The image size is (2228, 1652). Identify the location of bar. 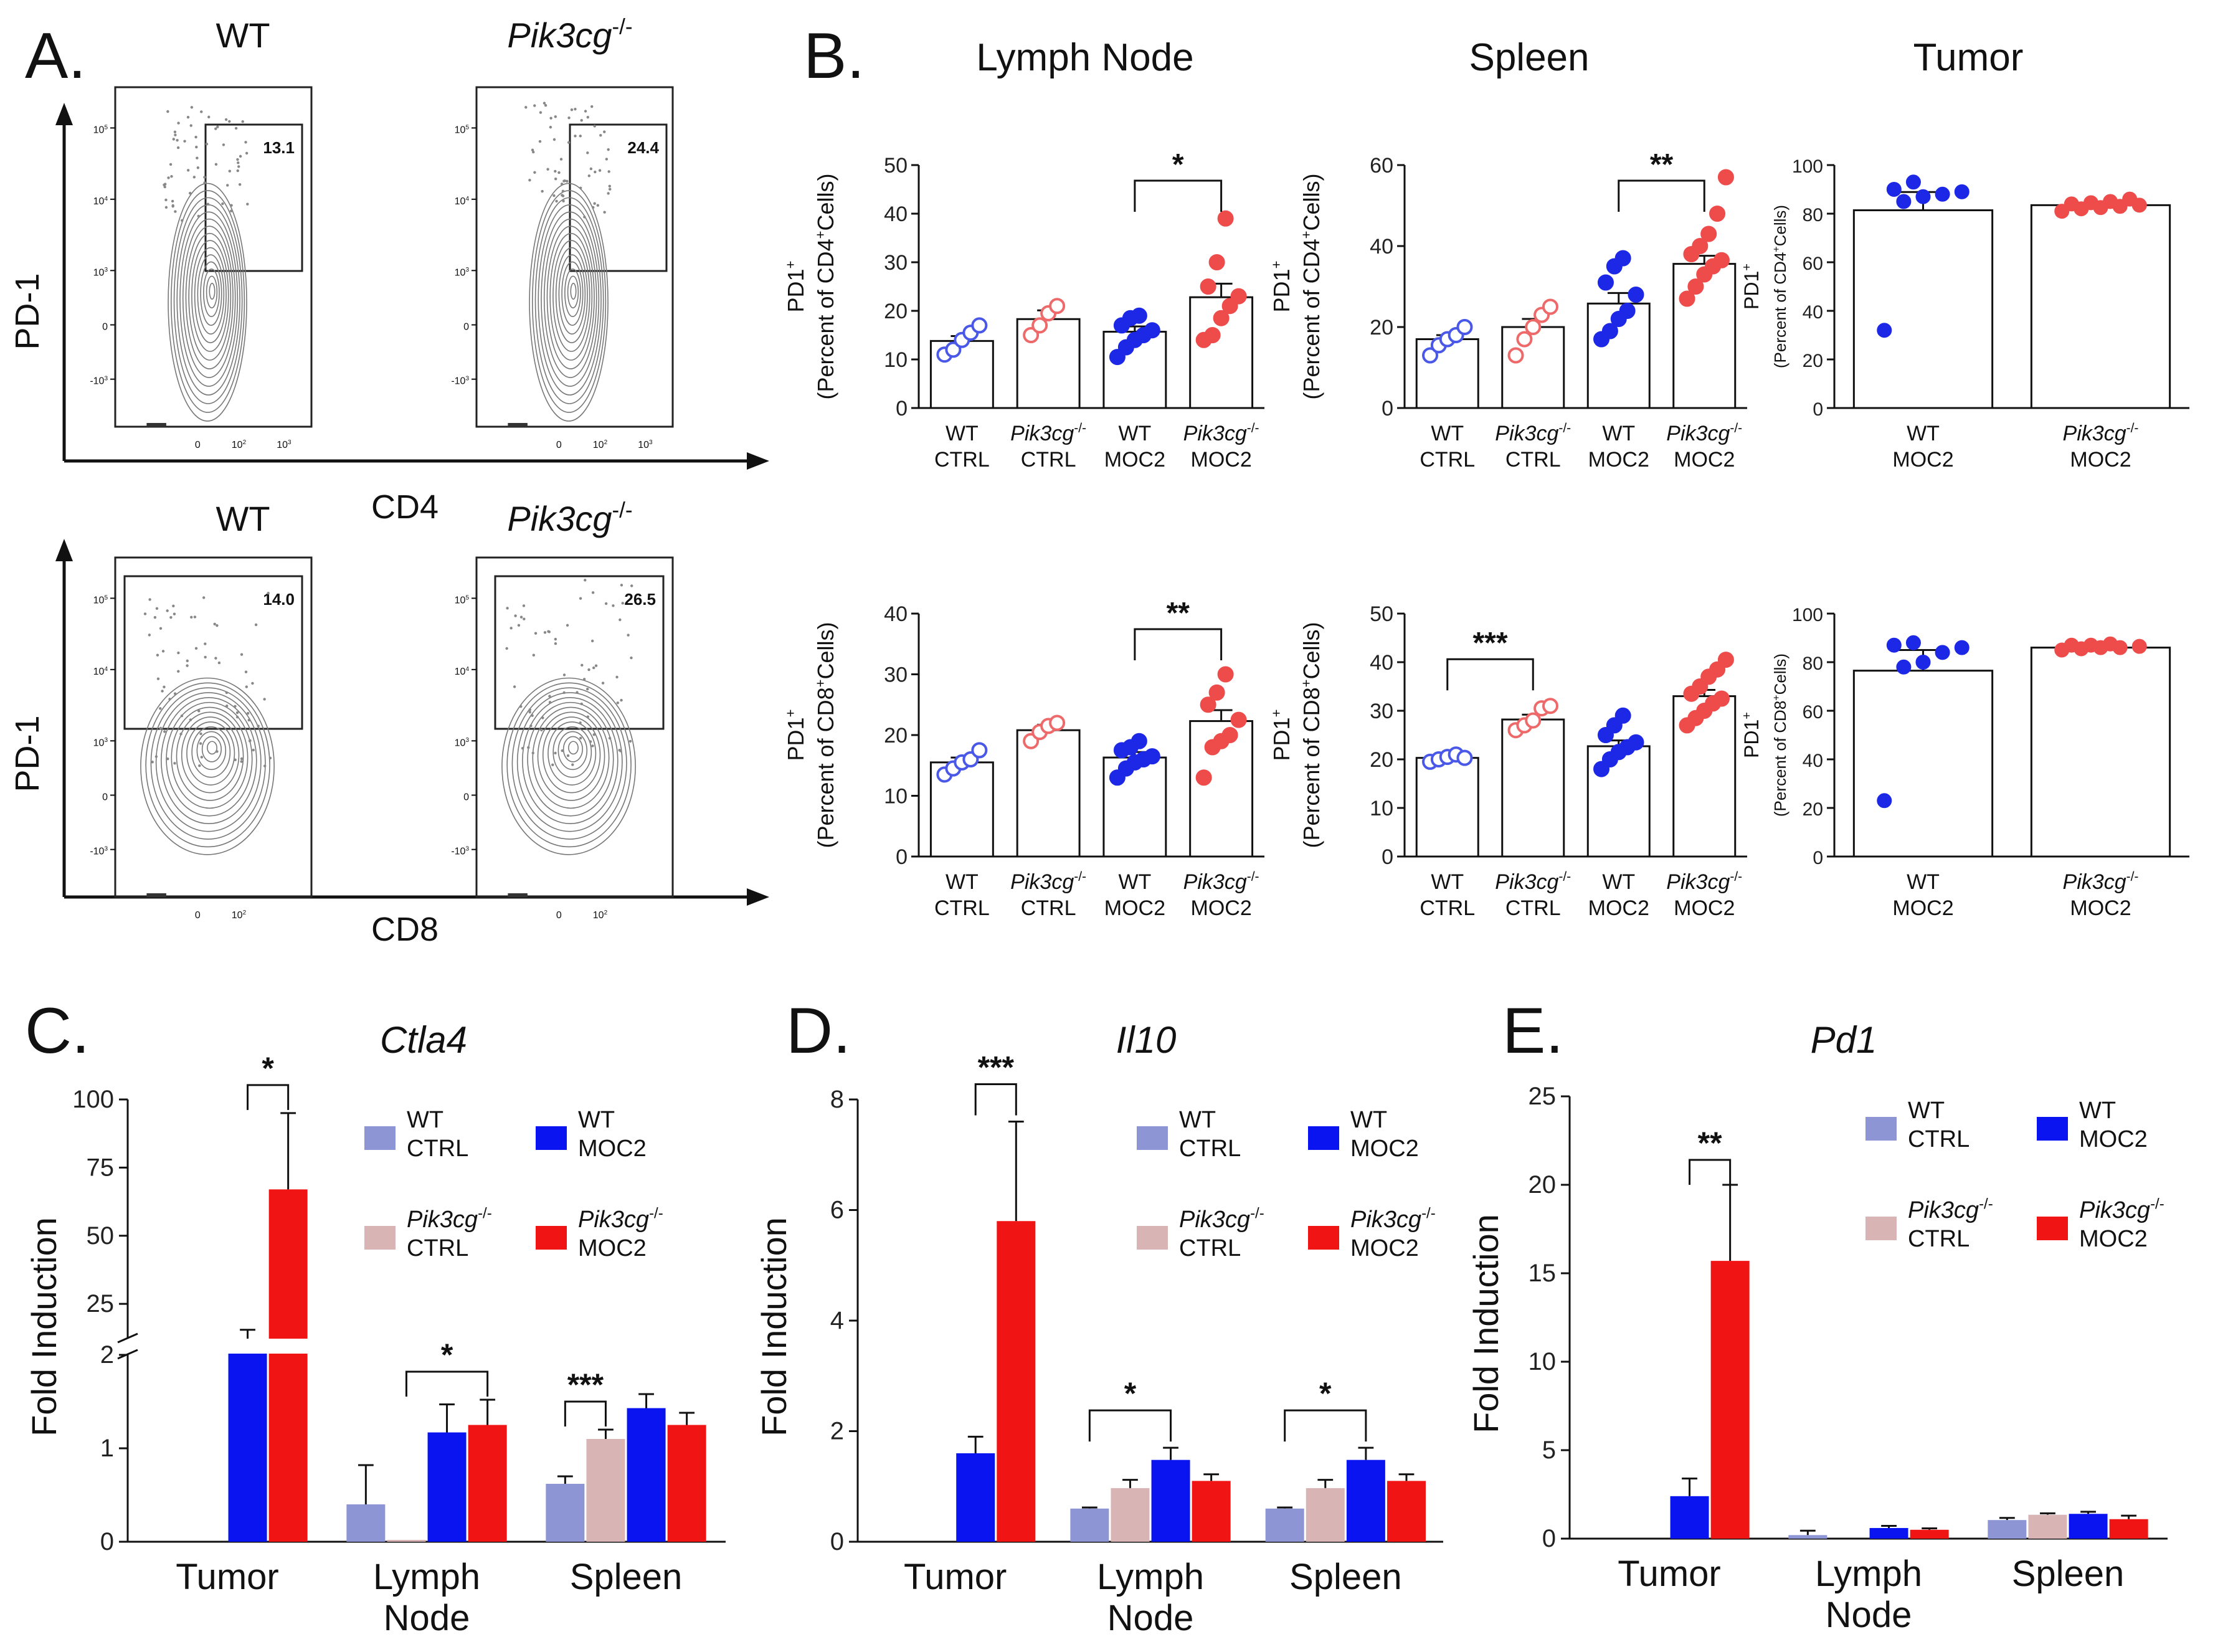
(1807, 1537).